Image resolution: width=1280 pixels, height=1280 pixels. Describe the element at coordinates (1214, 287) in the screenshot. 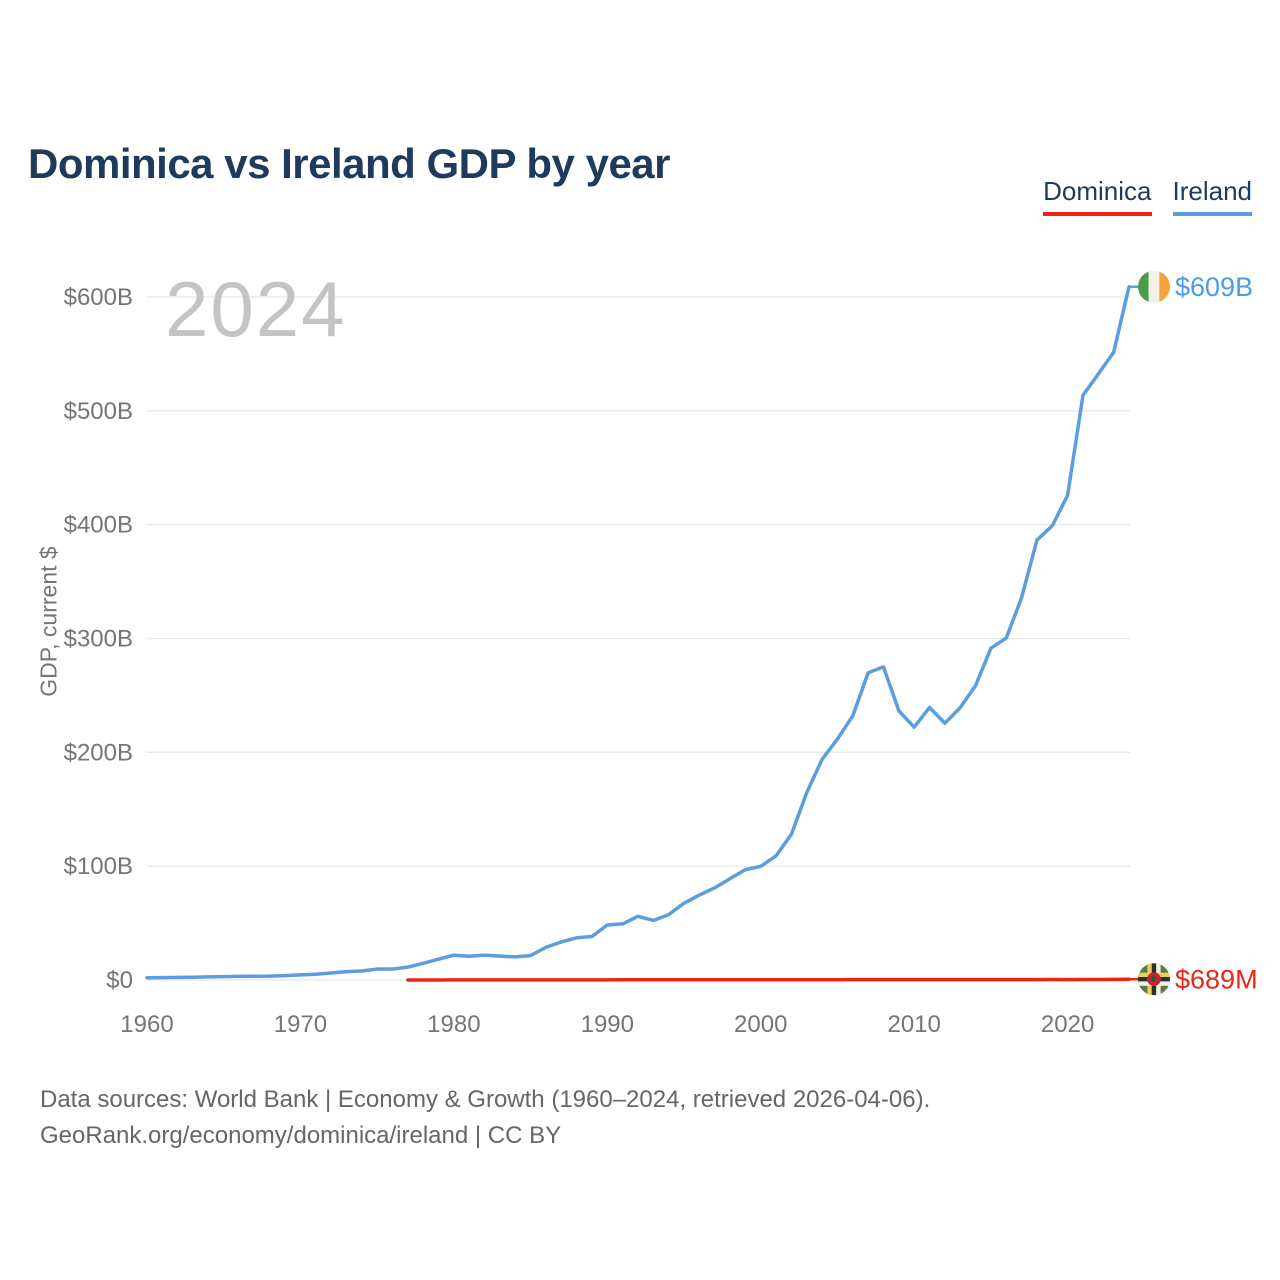

I see `ireland-end-value-label: $609B` at that location.